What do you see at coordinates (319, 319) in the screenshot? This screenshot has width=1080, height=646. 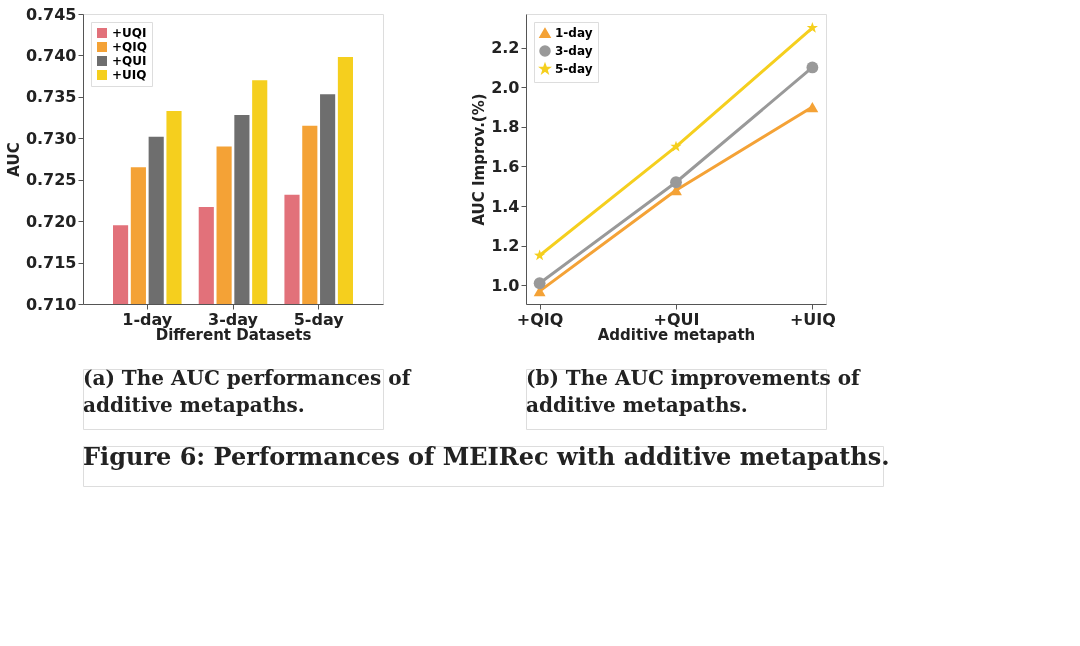 I see `x-tick-label: 5-day` at bounding box center [319, 319].